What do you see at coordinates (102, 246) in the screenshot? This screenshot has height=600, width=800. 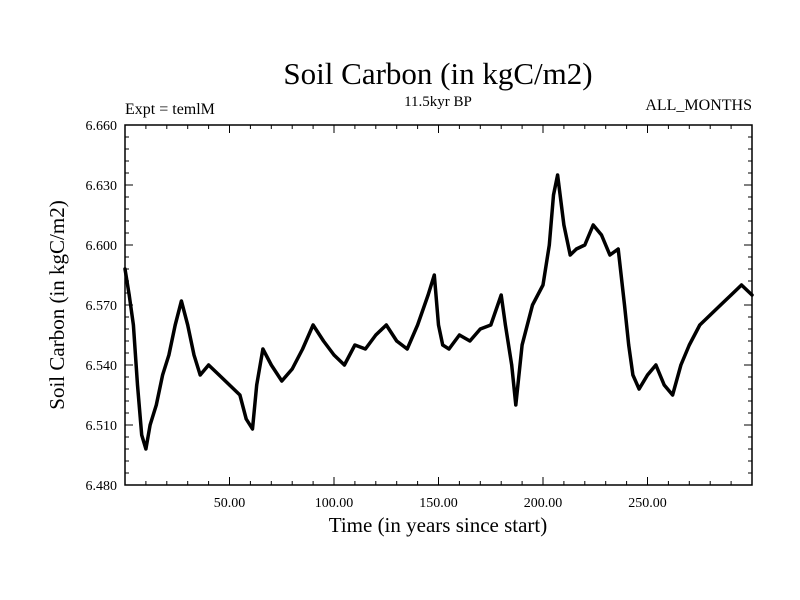 I see `y-tick-label: 6.600` at bounding box center [102, 246].